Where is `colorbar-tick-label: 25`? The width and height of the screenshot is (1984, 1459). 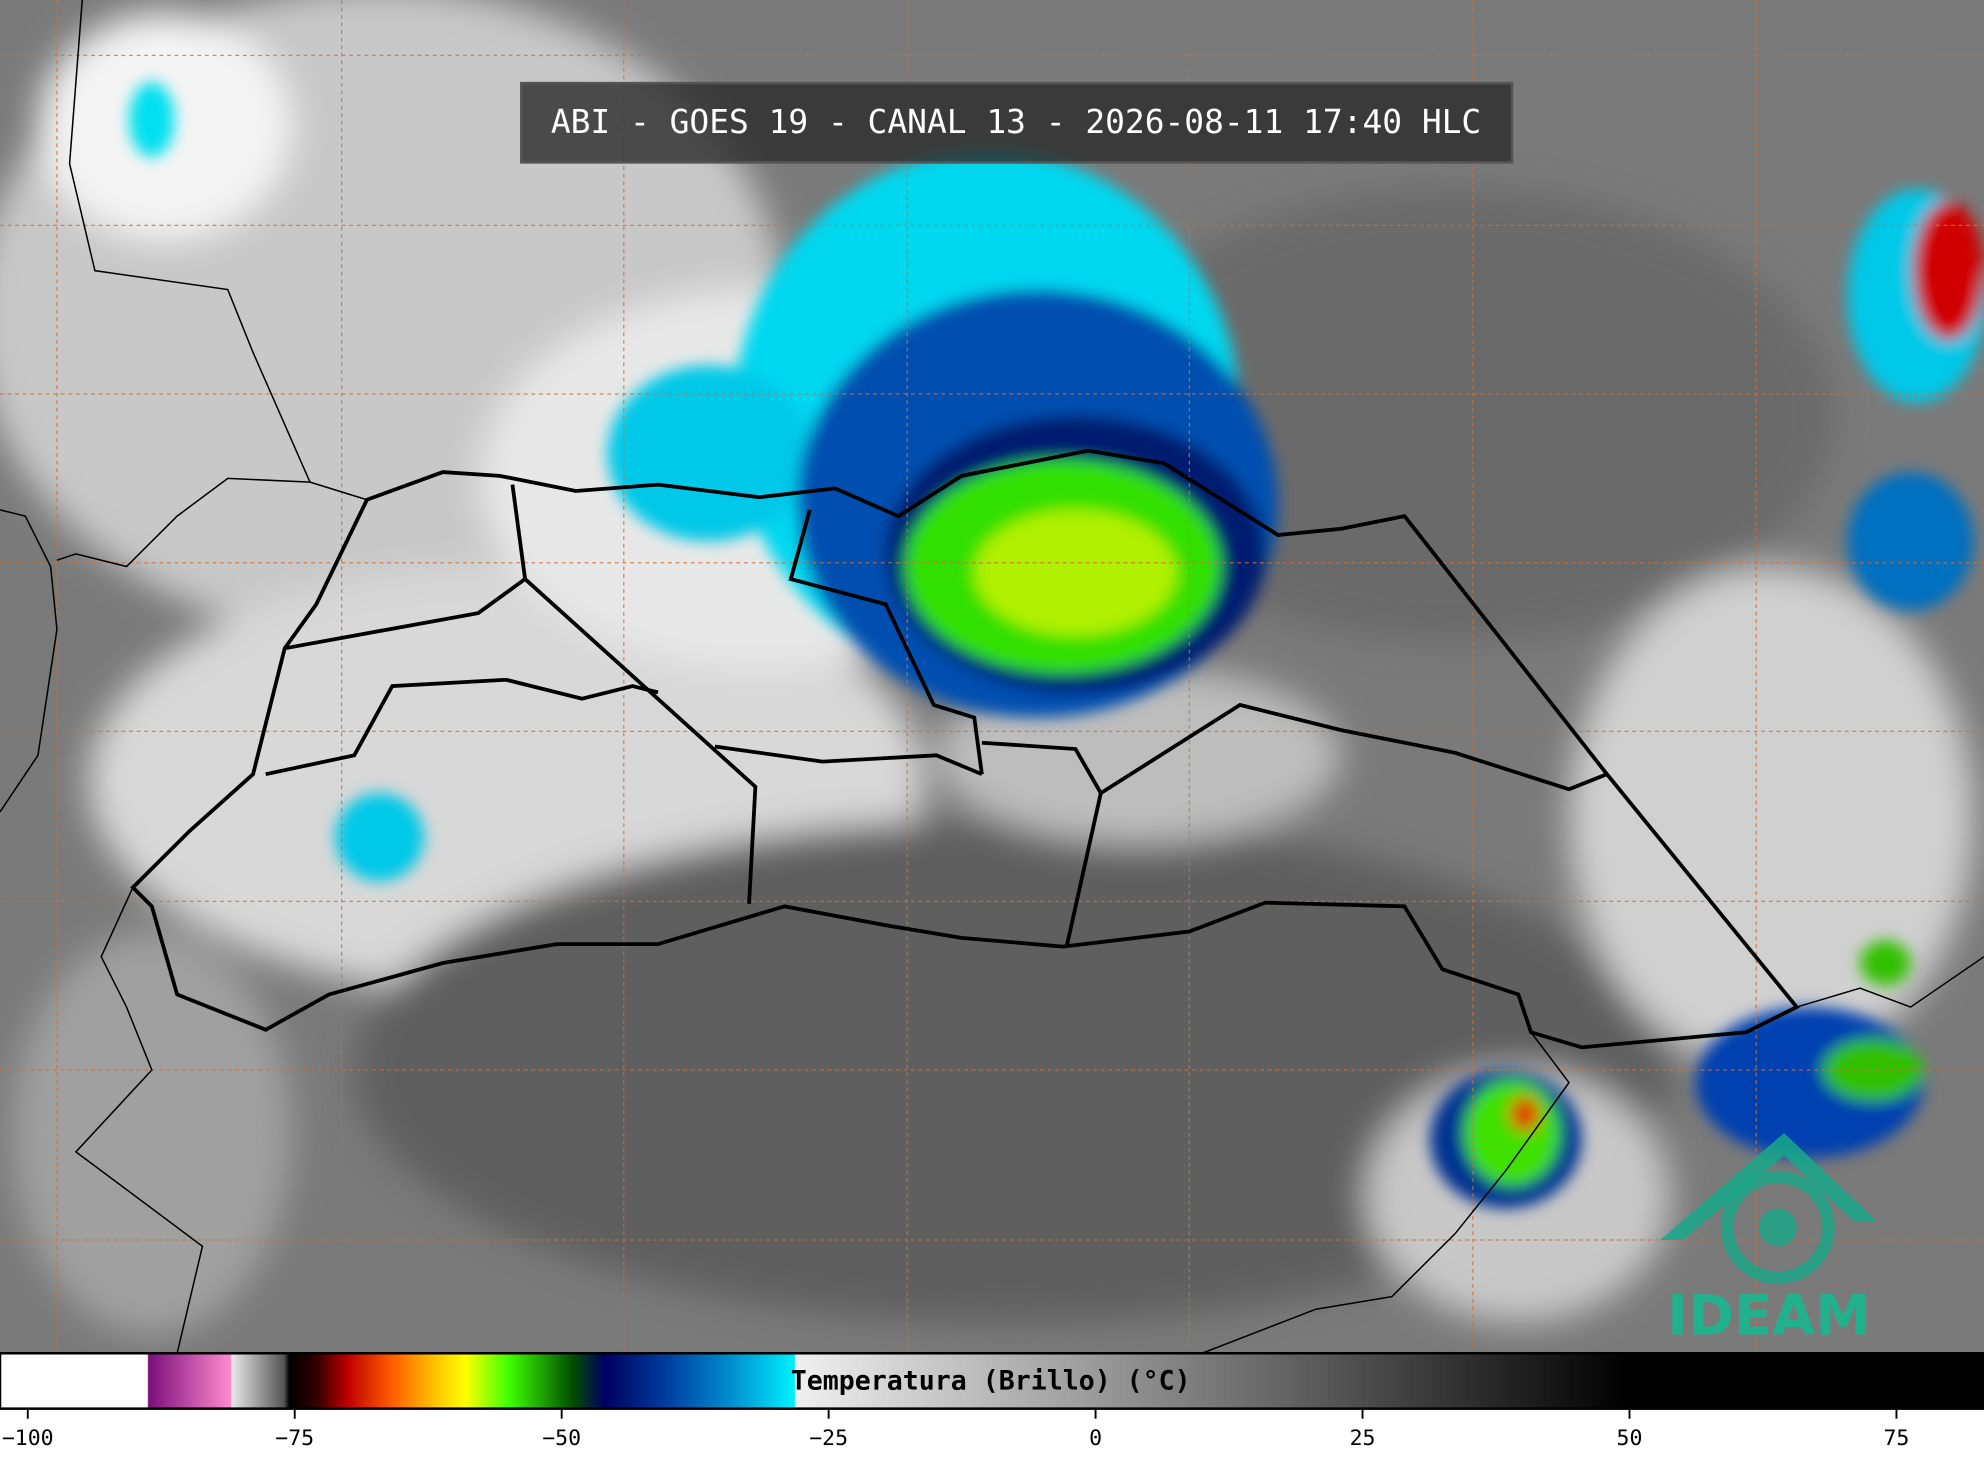 colorbar-tick-label: 25 is located at coordinates (1363, 1438).